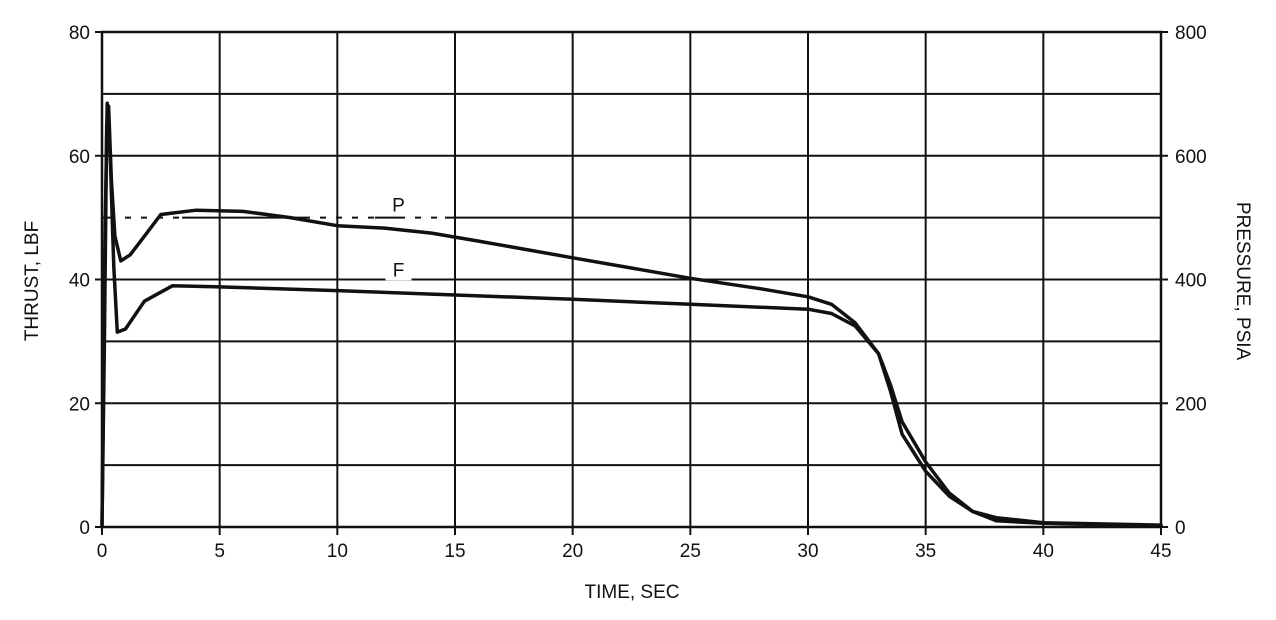 This screenshot has width=1276, height=620. What do you see at coordinates (690, 551) in the screenshot?
I see `x-tick-label: 25` at bounding box center [690, 551].